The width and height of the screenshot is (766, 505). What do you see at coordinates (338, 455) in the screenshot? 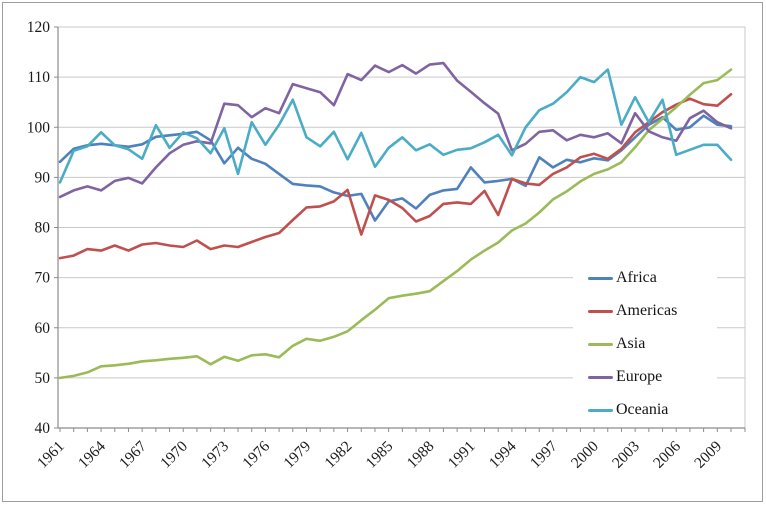
I see `svg-text: 1982` at bounding box center [338, 455].